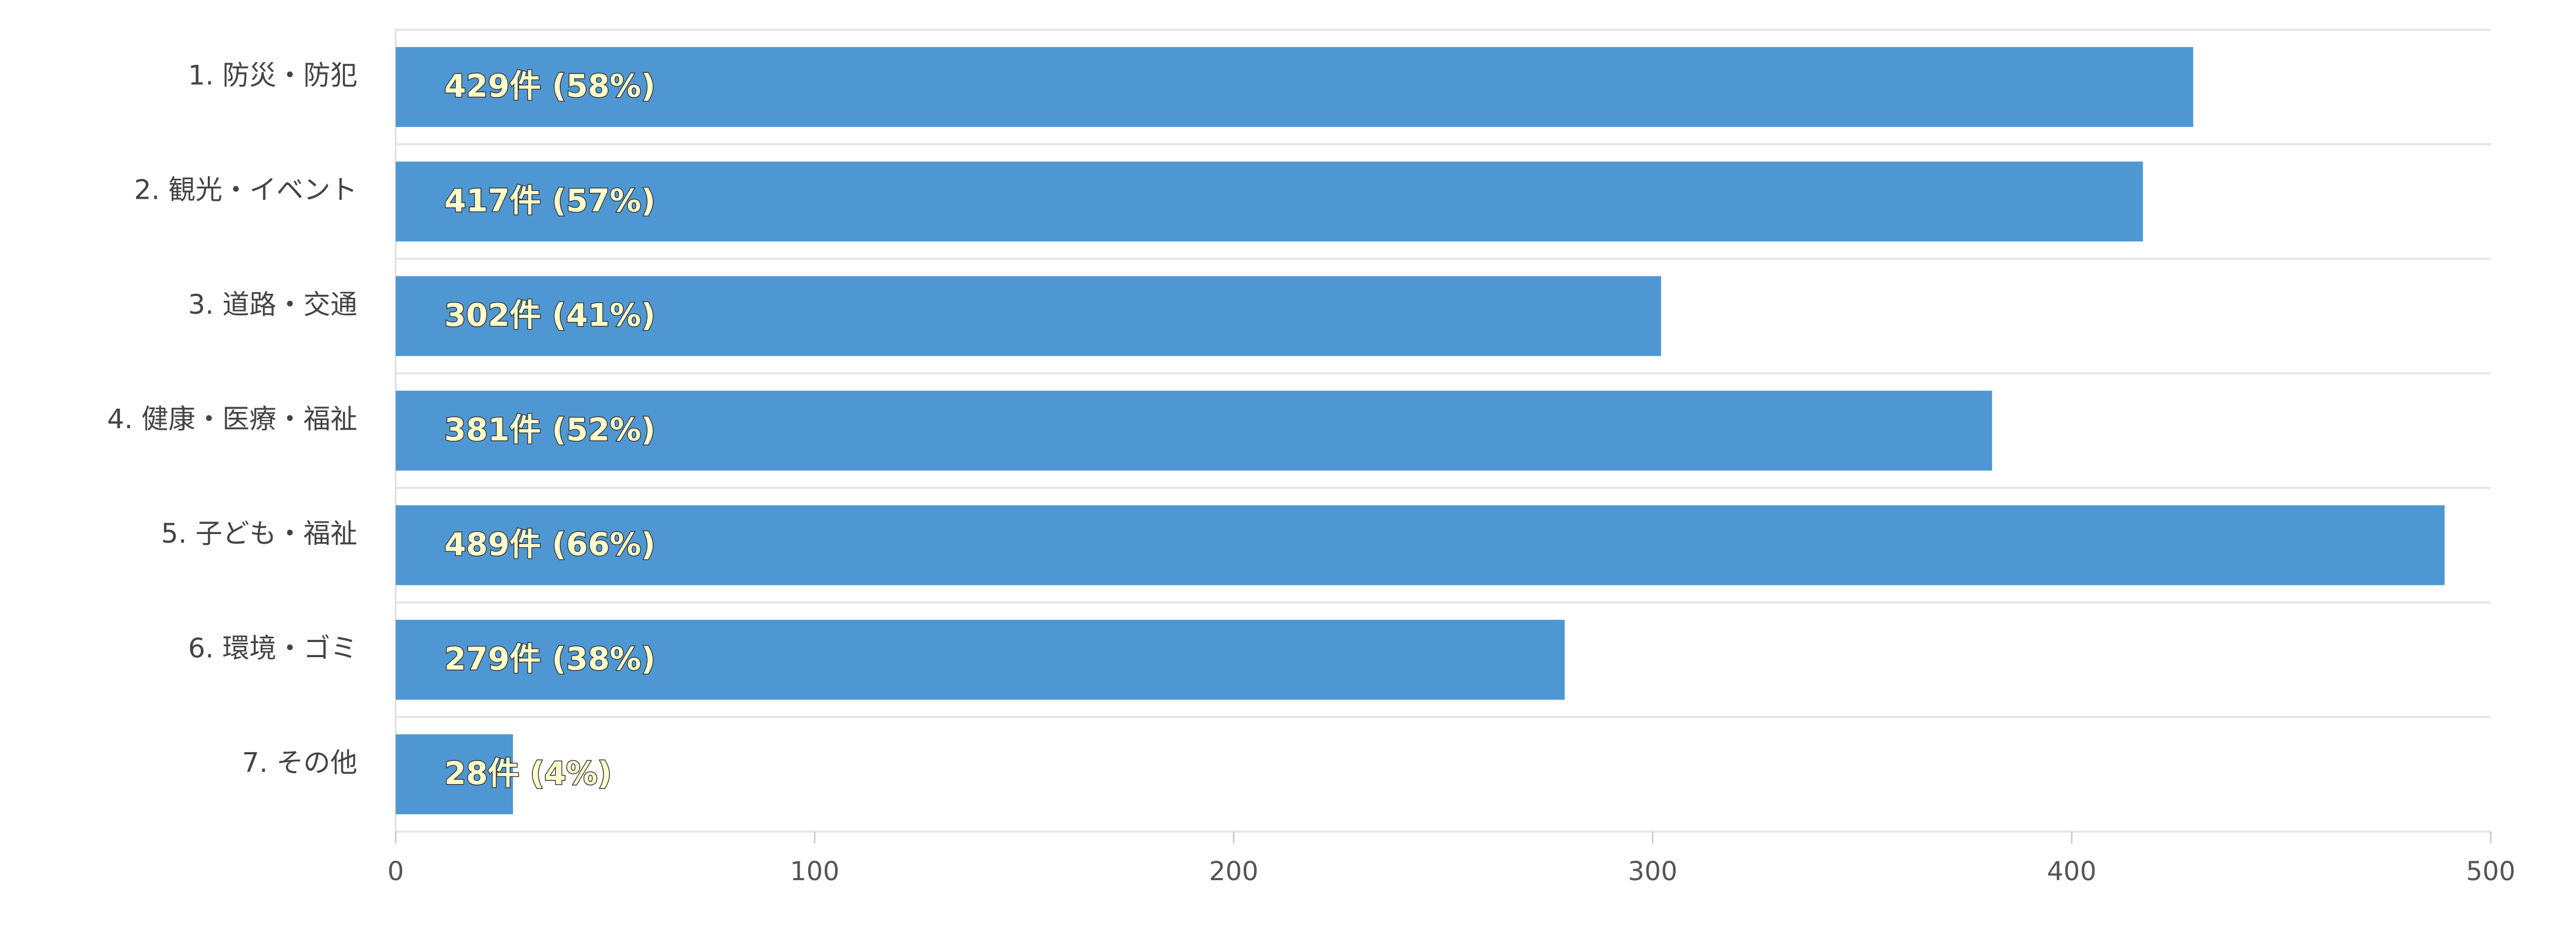  I want to click on value-label: 417件 (57%), so click(549, 201).